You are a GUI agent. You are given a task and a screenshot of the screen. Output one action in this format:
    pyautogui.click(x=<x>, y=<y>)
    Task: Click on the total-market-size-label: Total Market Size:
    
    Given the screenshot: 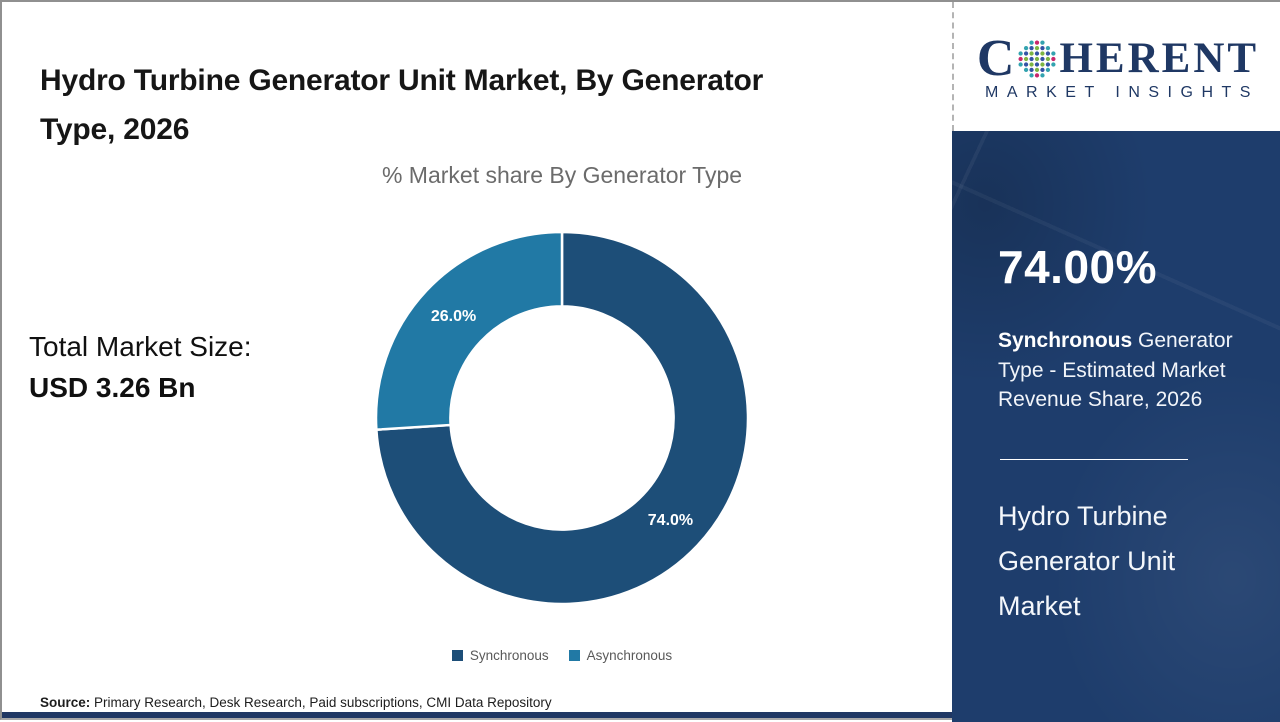 What is the action you would take?
    pyautogui.click(x=140, y=346)
    